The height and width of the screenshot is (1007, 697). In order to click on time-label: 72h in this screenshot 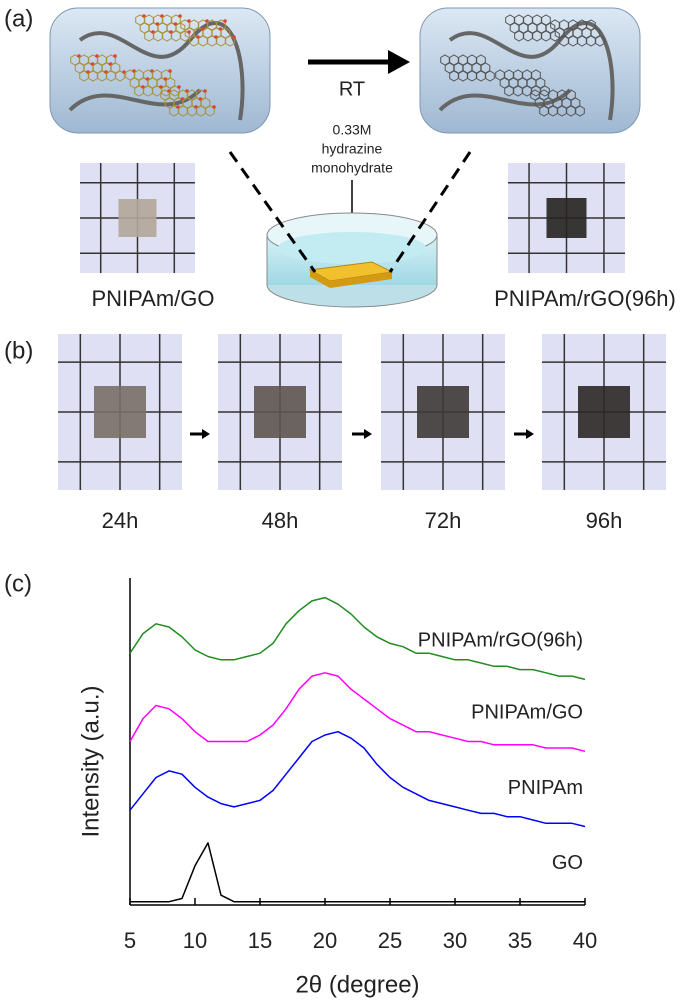, I will do `click(443, 520)`.